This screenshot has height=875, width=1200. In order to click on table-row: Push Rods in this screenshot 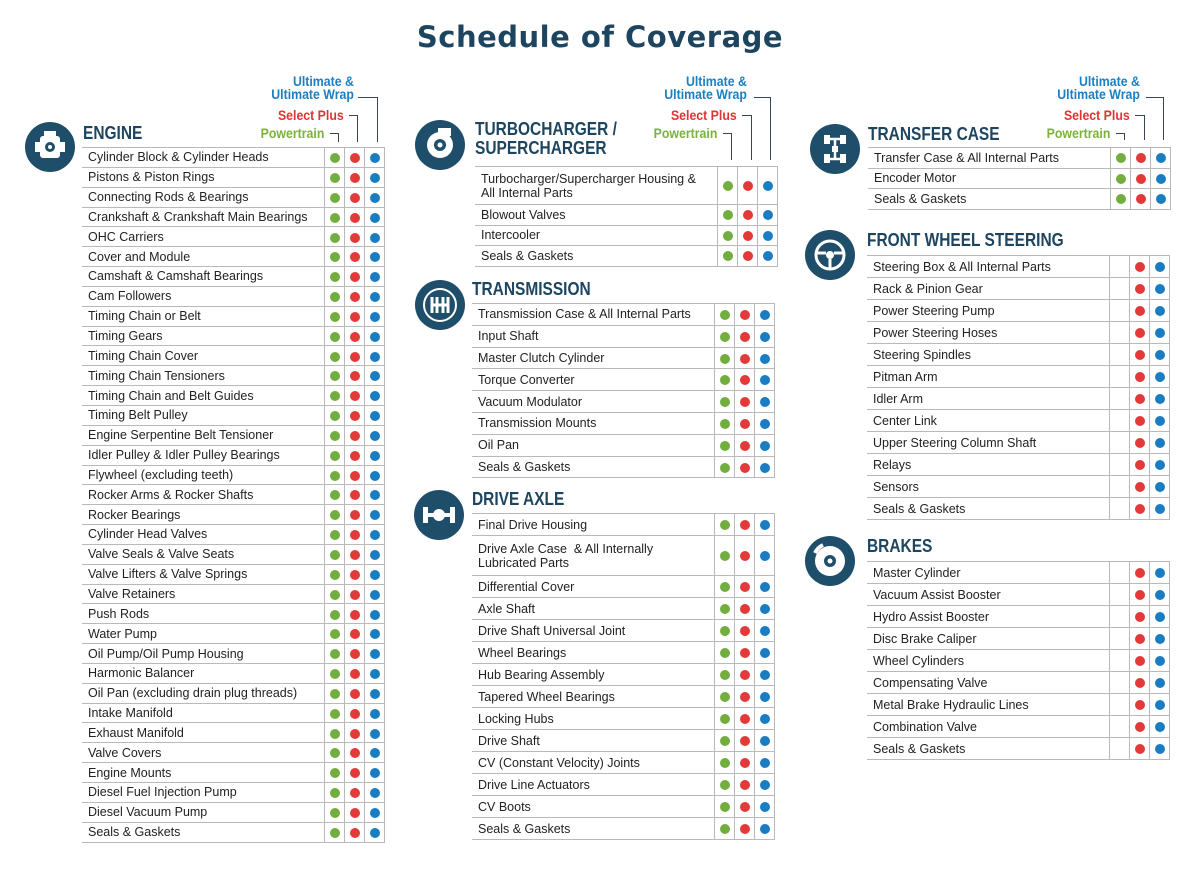, I will do `click(233, 614)`.